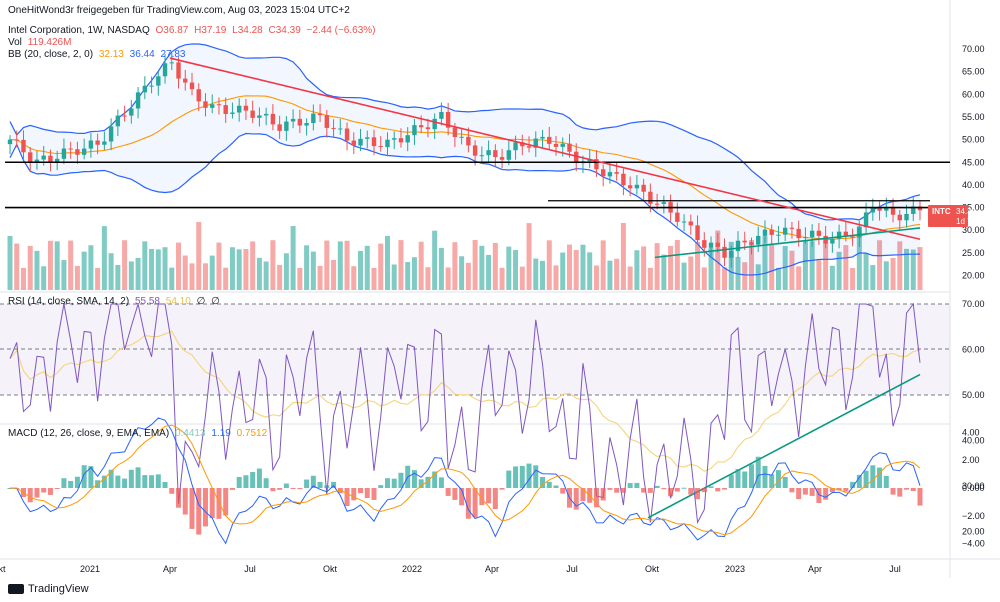 The image size is (1000, 602). What do you see at coordinates (210, 30) in the screenshot?
I see `ohlc-high: H37.19` at bounding box center [210, 30].